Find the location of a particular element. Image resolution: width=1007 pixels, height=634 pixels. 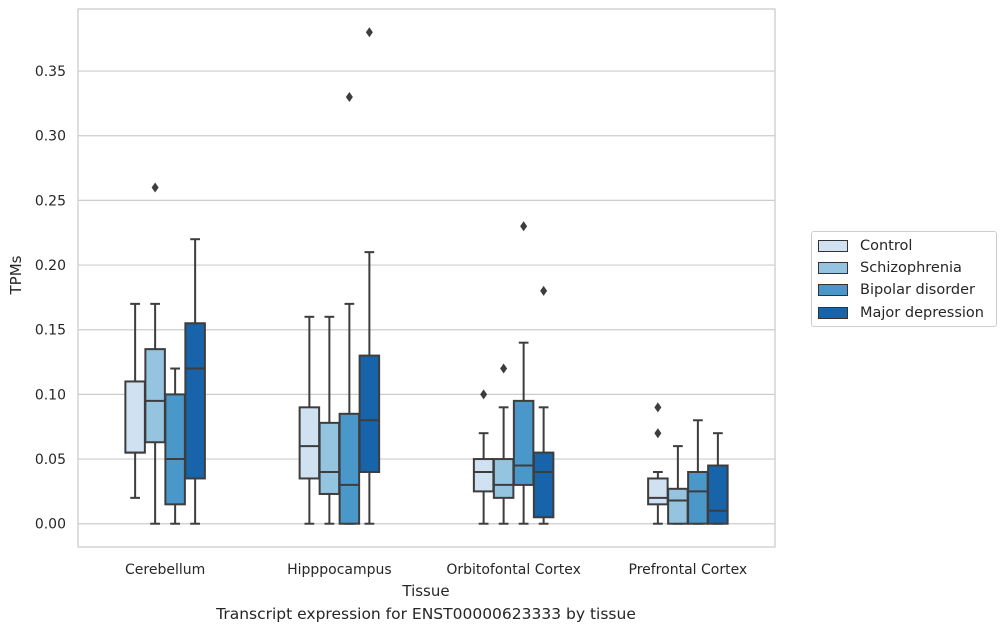

legend-label-major-depression: Major depression is located at coordinates (922, 313).